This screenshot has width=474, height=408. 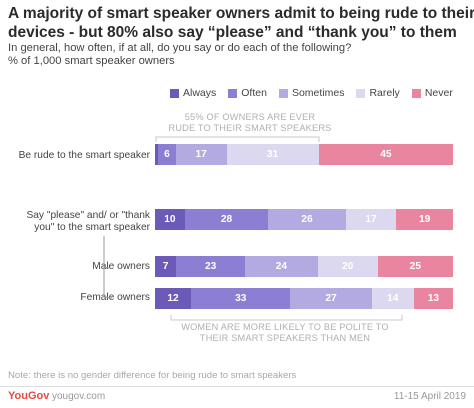 I want to click on annotation-rude-line-2: RUDE TO THEIR SMART SPEAKERS, so click(x=250, y=128).